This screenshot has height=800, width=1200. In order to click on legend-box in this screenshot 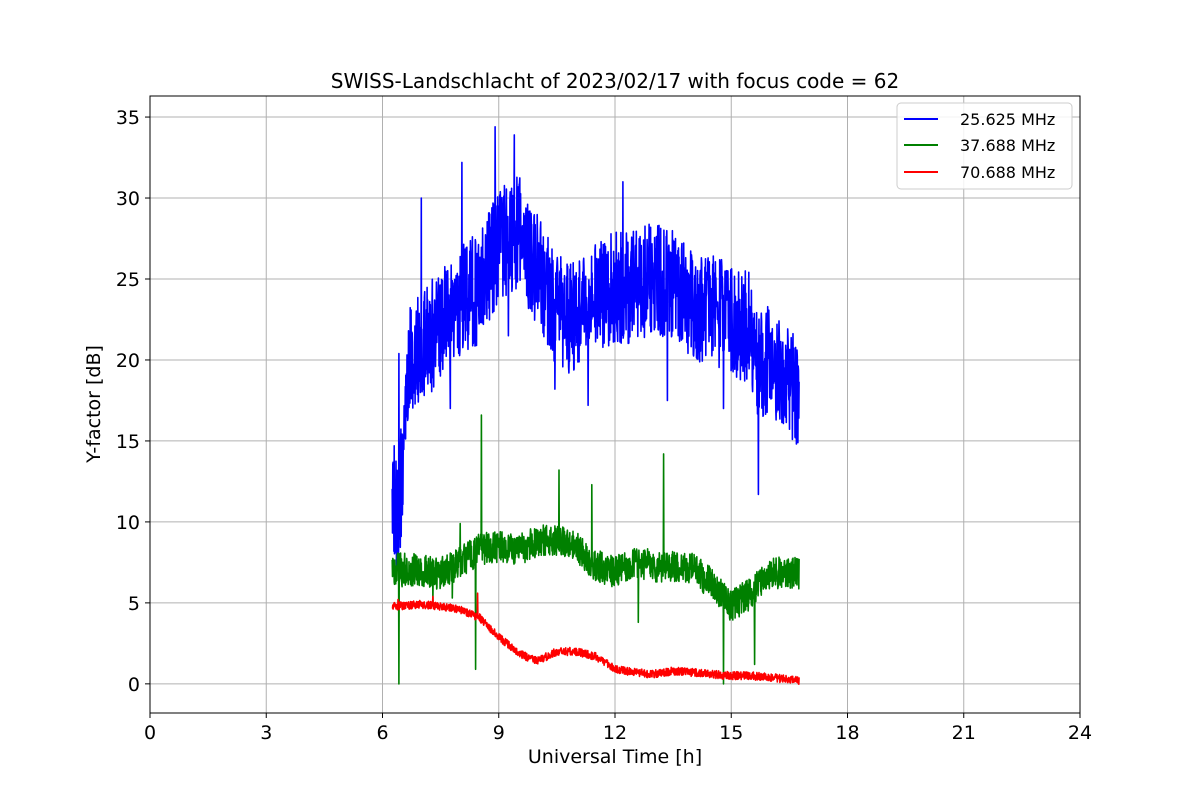, I will do `click(984, 146)`.